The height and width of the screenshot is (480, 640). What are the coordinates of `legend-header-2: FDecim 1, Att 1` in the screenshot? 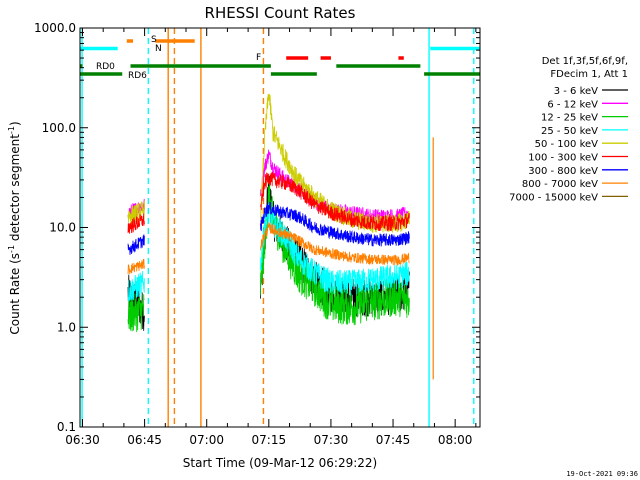 It's located at (589, 74).